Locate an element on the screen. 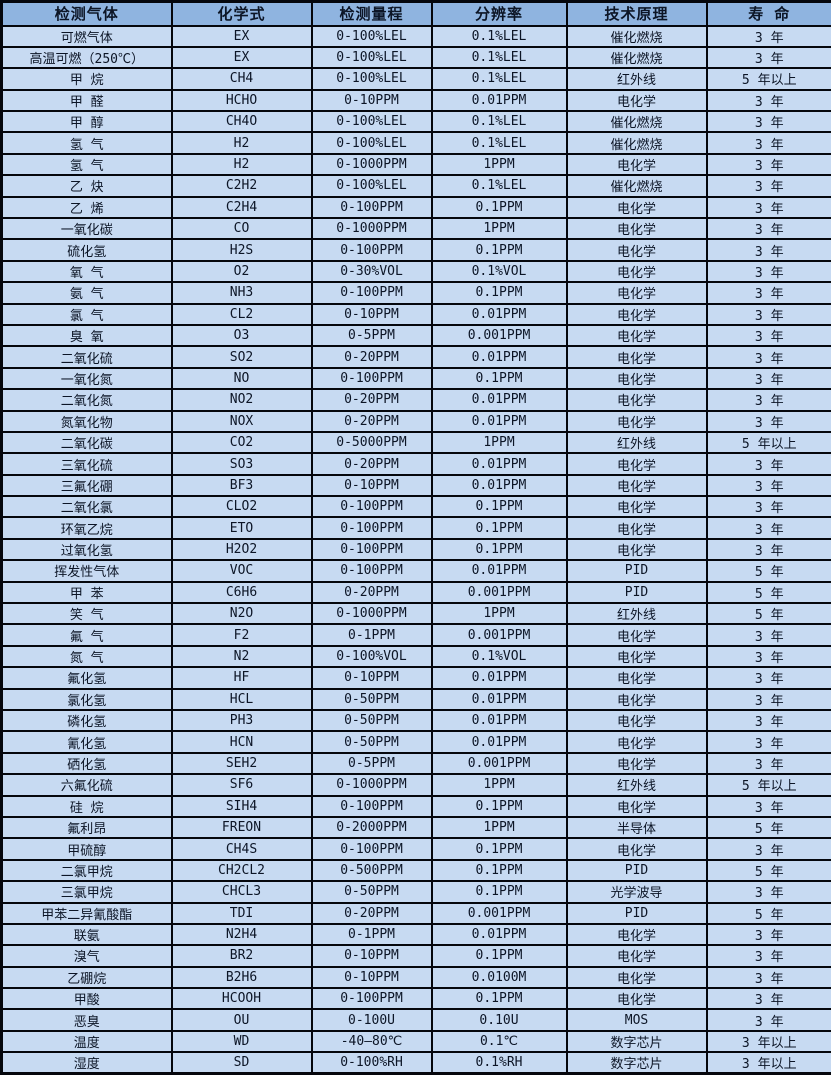 This screenshot has height=1075, width=831. range-cell: 0-30%VOL is located at coordinates (371, 271).